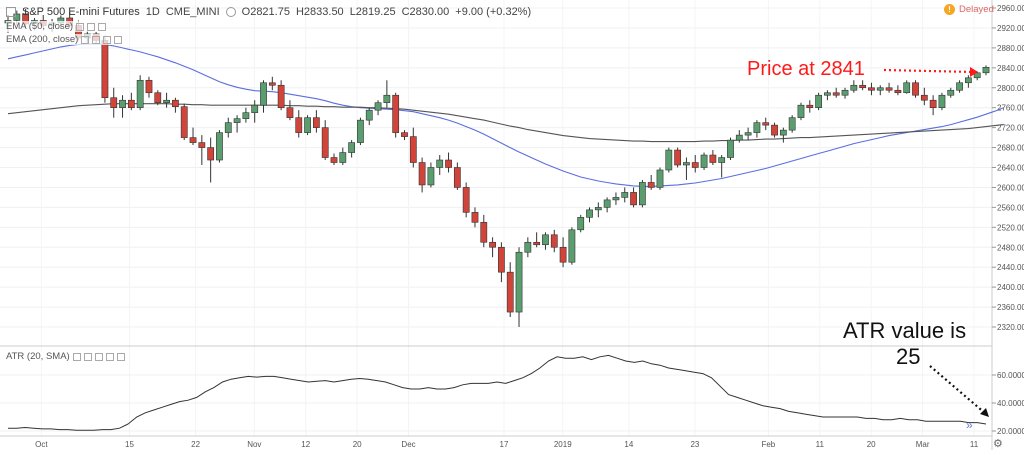  Describe the element at coordinates (806, 69) in the screenshot. I see `price-annotation: Price at 2841` at that location.